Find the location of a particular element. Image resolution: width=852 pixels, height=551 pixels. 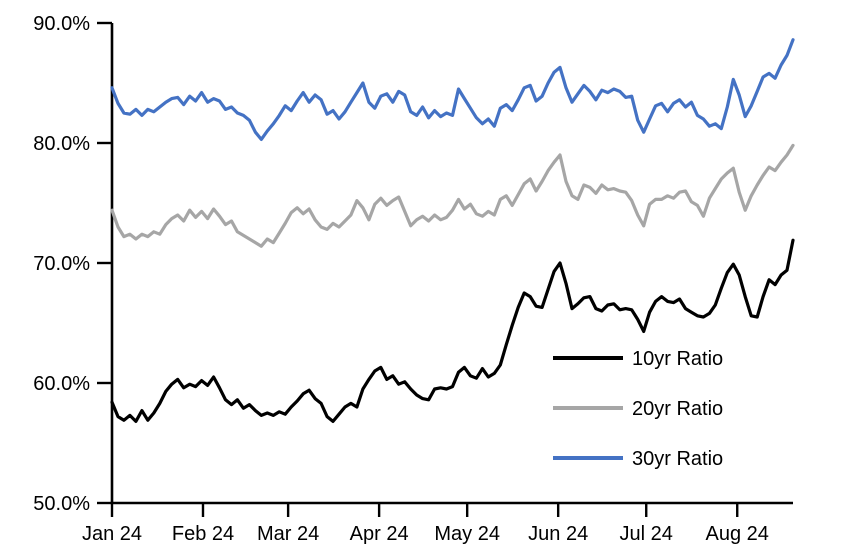

legend-label: 20yr Ratio is located at coordinates (677, 409).